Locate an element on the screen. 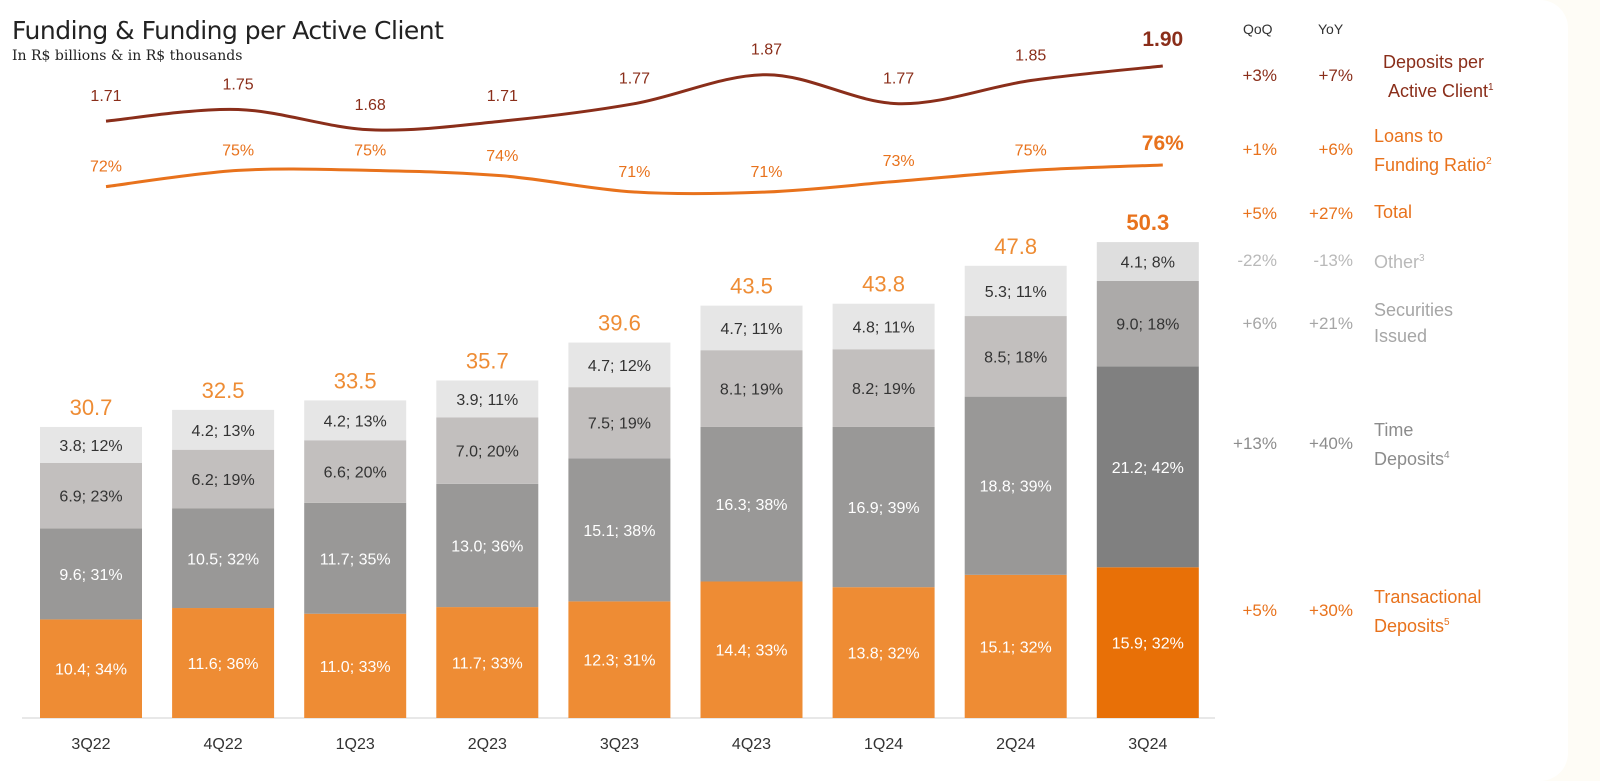 The width and height of the screenshot is (1600, 781). bar-label: 16.3; 38% is located at coordinates (751, 505).